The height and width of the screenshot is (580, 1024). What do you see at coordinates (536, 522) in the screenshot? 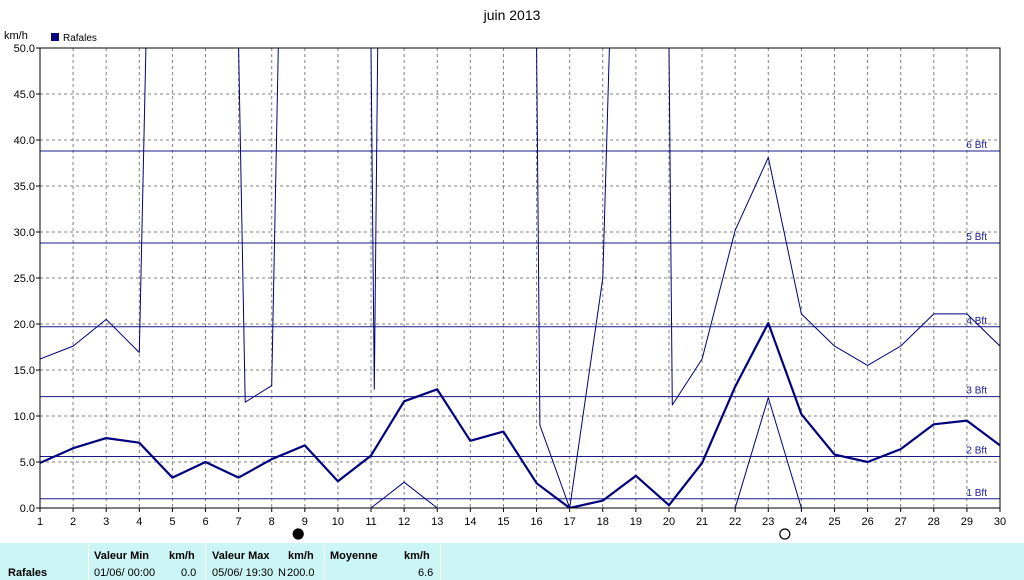
I see `x-tick-label: 16` at bounding box center [536, 522].